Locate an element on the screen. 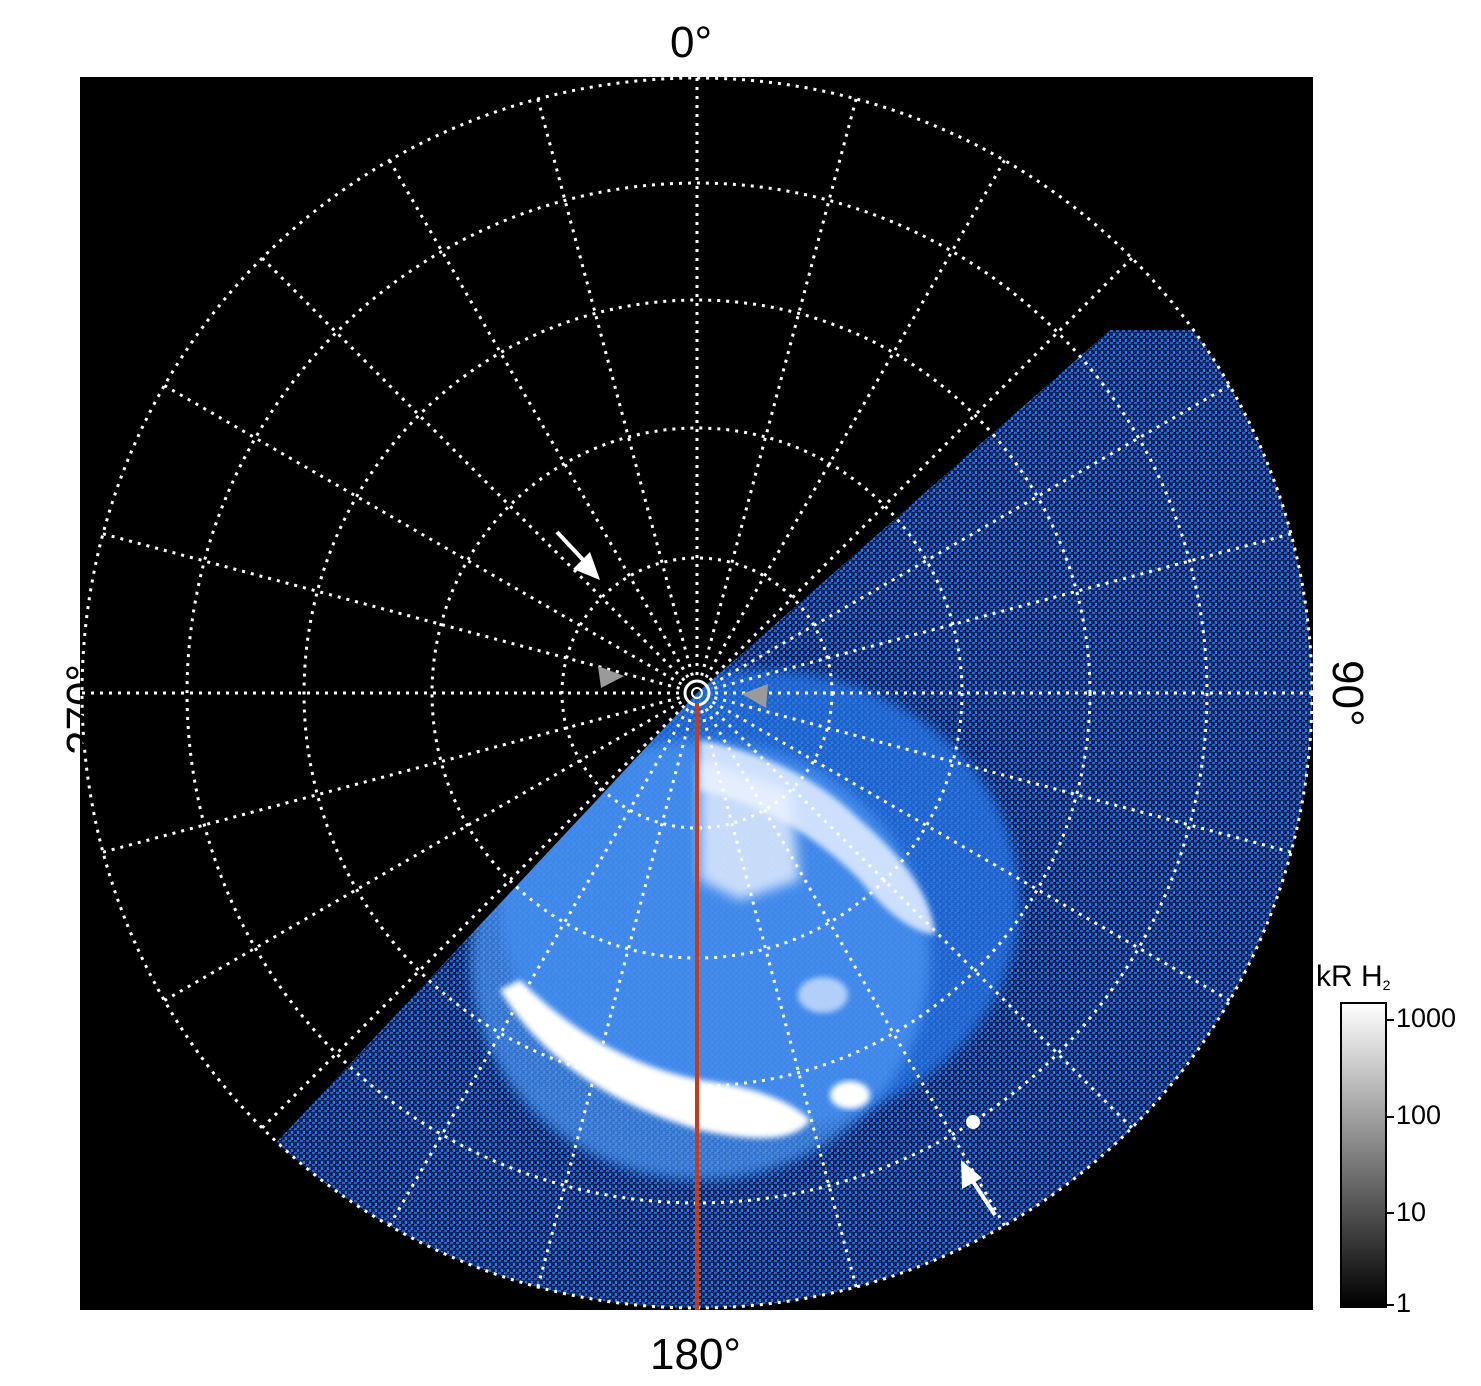  arrow-gray-left is located at coordinates (611, 677).